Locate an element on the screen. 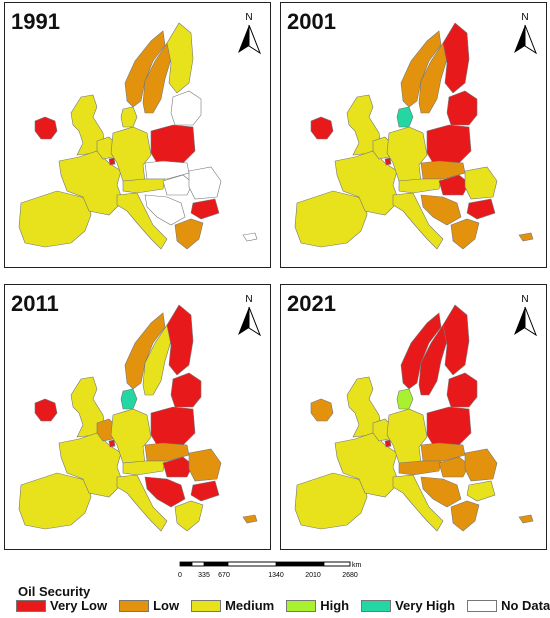 This screenshot has height=618, width=550. scale-tick: 335 is located at coordinates (204, 575).